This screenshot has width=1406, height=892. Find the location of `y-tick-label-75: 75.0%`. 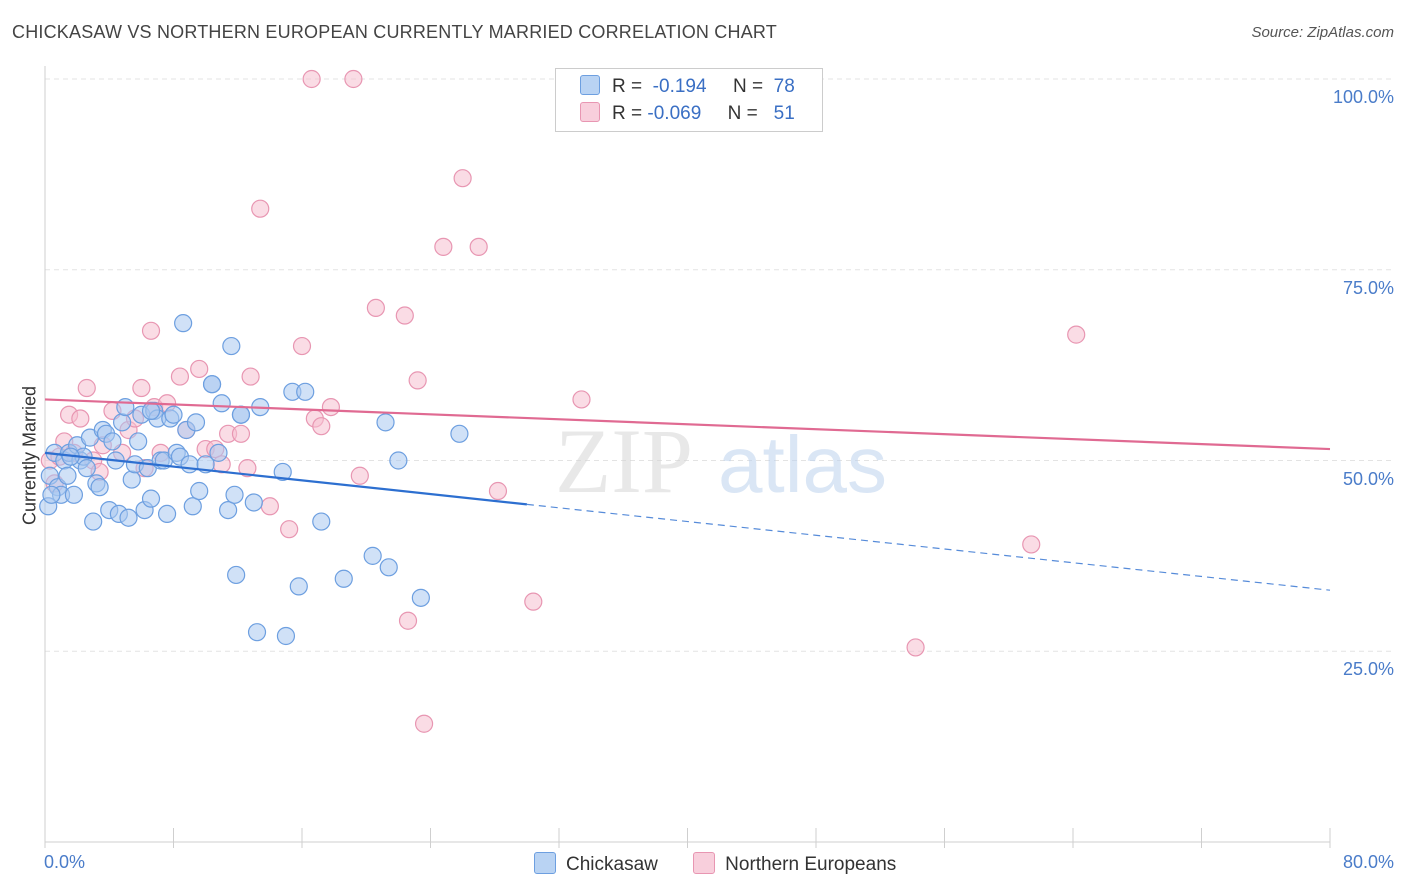

y-tick-label-75: 75.0% is located at coordinates (1368, 287).